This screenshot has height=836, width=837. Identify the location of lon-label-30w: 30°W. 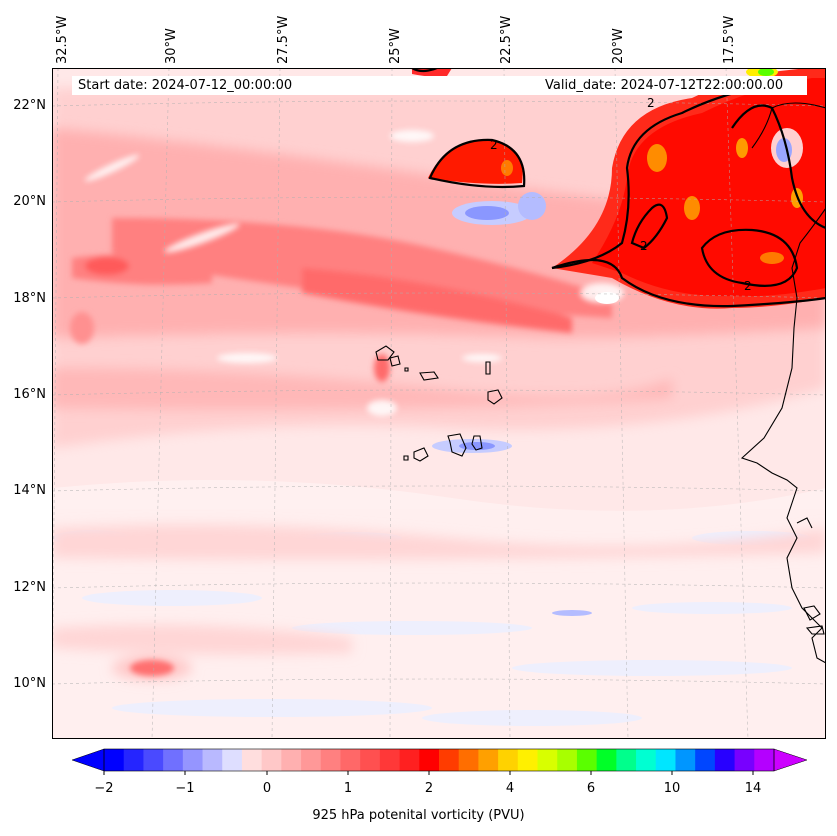
(171, 46).